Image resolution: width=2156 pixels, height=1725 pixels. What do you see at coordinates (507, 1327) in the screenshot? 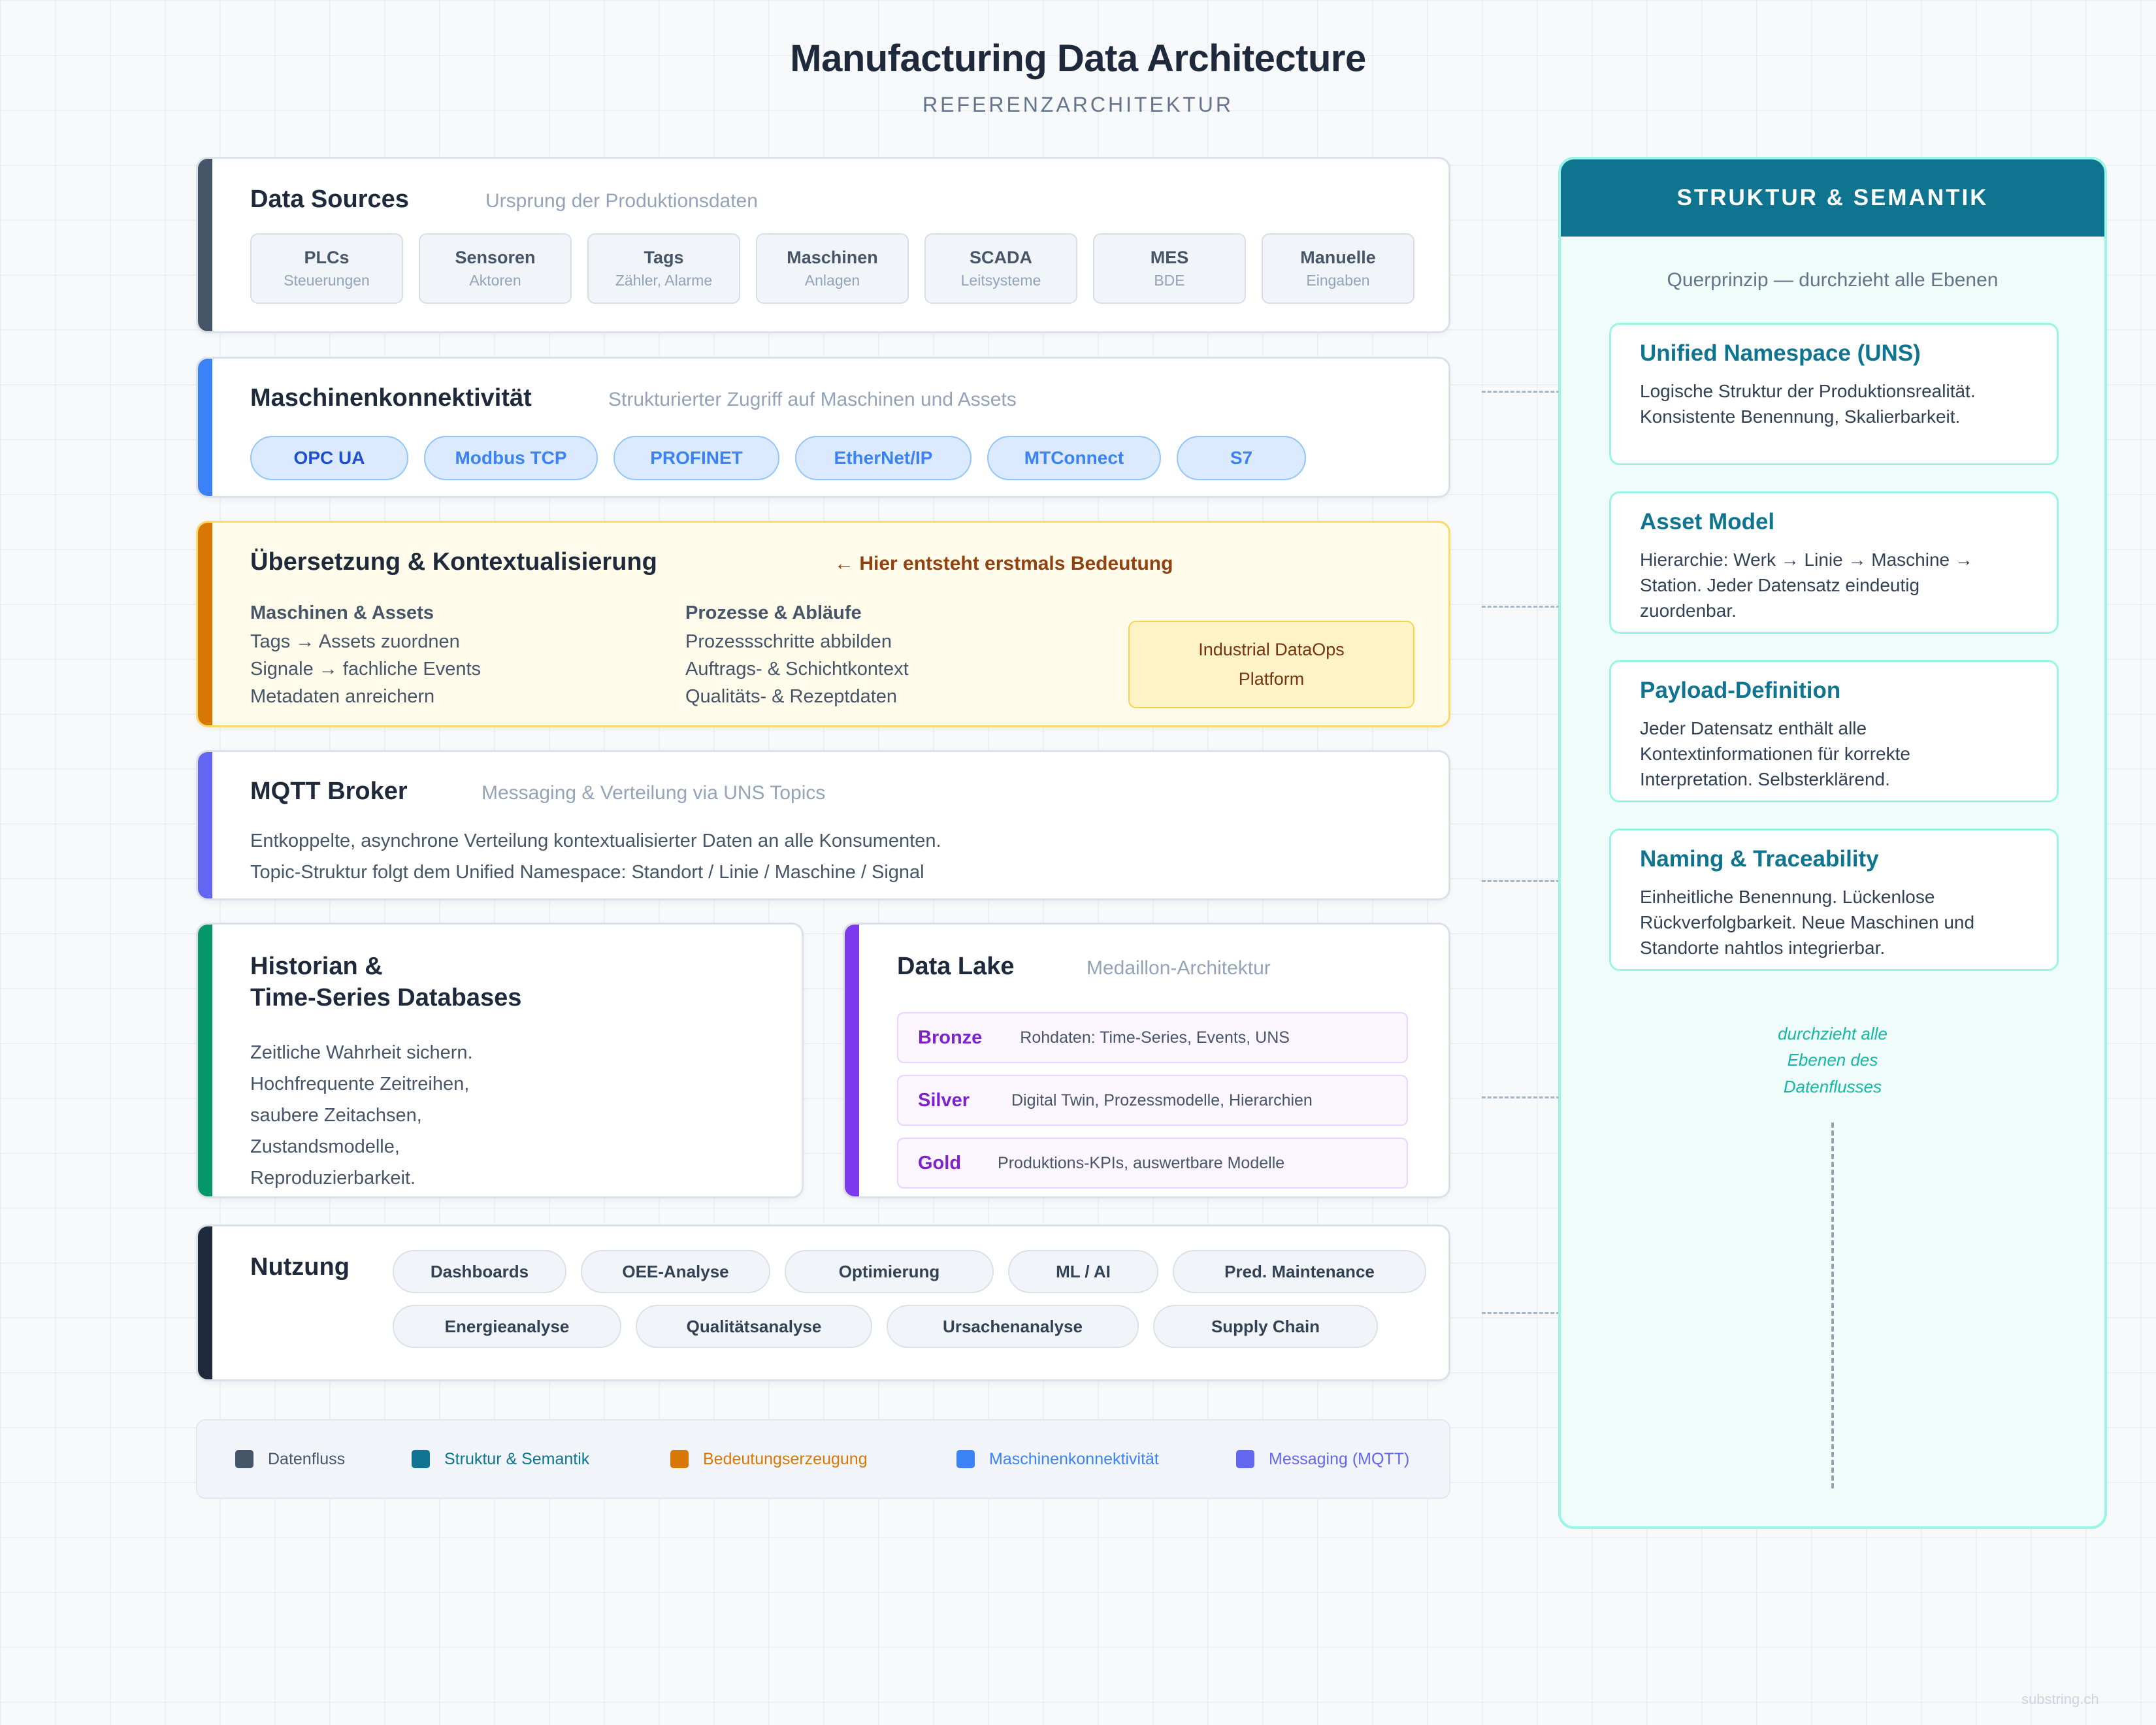
I see `usage-energieanalyse: Energieanalyse` at bounding box center [507, 1327].